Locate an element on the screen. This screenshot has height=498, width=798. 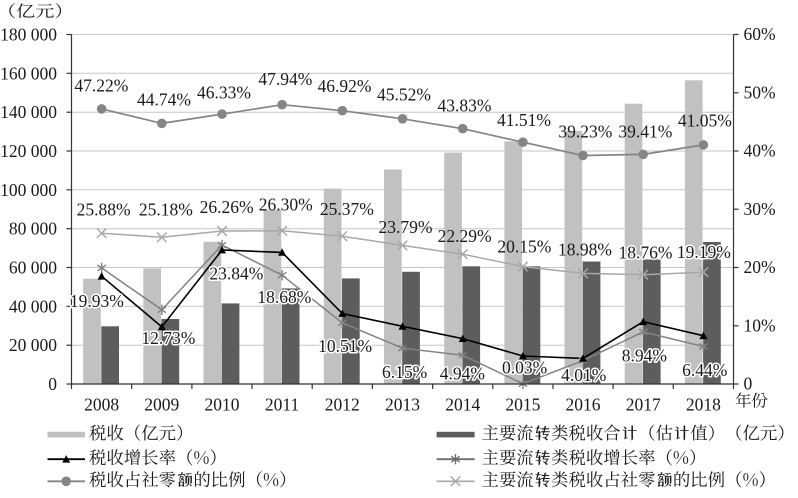
svg-text: 46.33% is located at coordinates (224, 92).